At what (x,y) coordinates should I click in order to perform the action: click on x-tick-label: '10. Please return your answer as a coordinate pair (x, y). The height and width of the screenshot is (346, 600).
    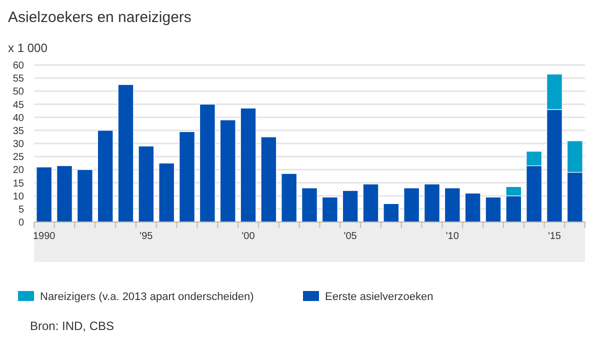
    Looking at the image, I should click on (453, 236).